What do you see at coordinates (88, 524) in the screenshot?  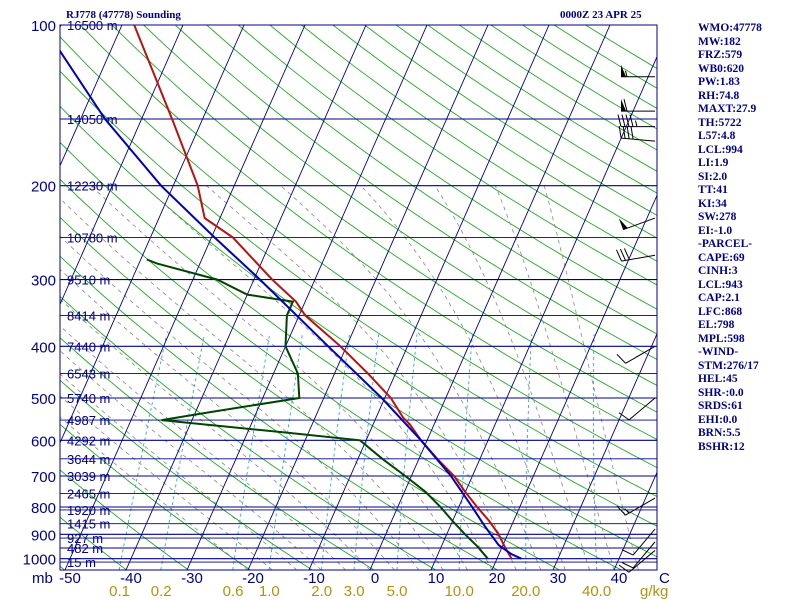 I see `height-label: 1415 m` at bounding box center [88, 524].